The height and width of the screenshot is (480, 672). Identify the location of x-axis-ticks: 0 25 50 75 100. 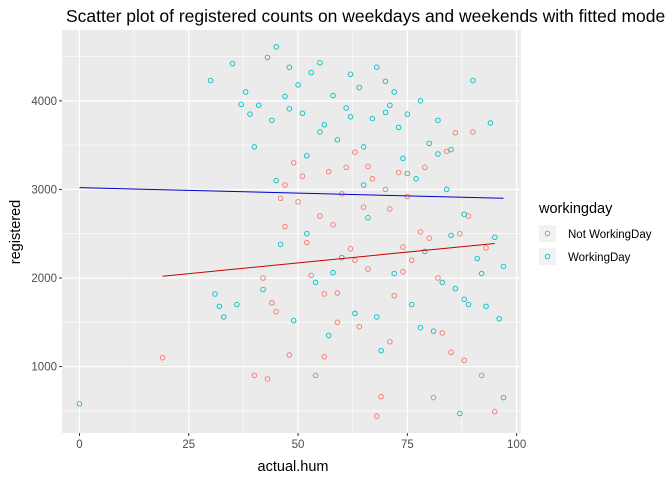
(301, 442).